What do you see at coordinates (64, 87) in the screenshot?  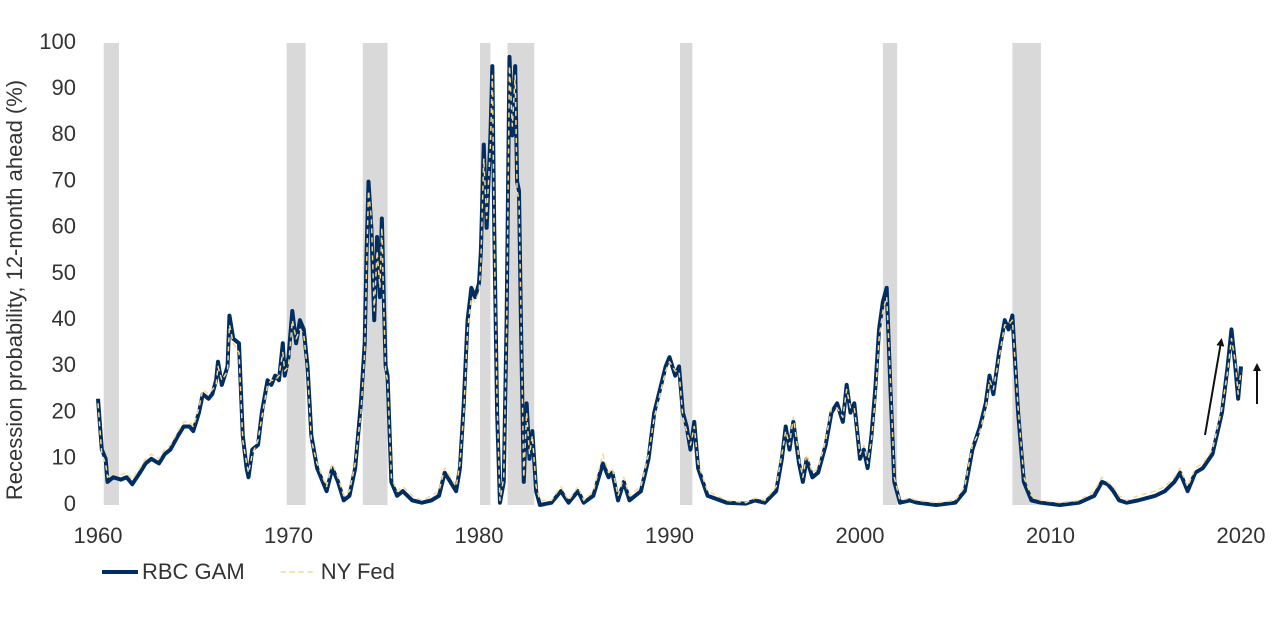 I see `y-tick-label: 90` at bounding box center [64, 87].